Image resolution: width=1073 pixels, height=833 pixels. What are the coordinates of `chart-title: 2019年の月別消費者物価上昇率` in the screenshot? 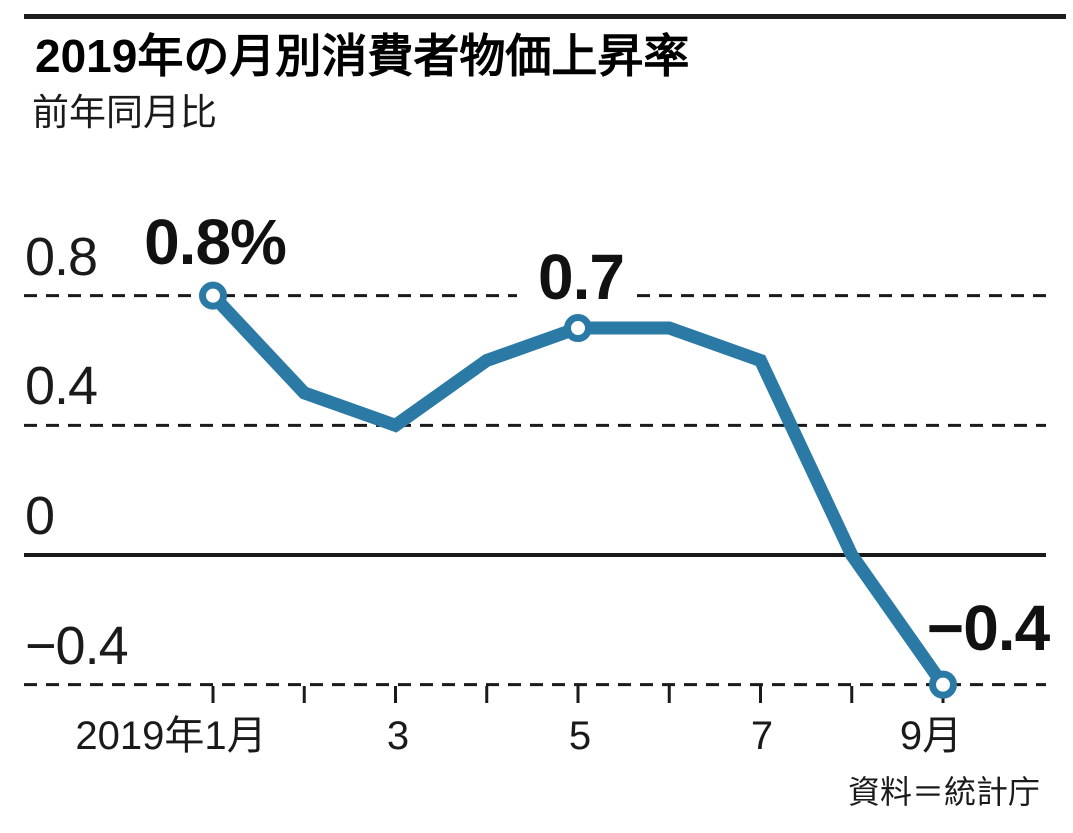 It's located at (362, 56).